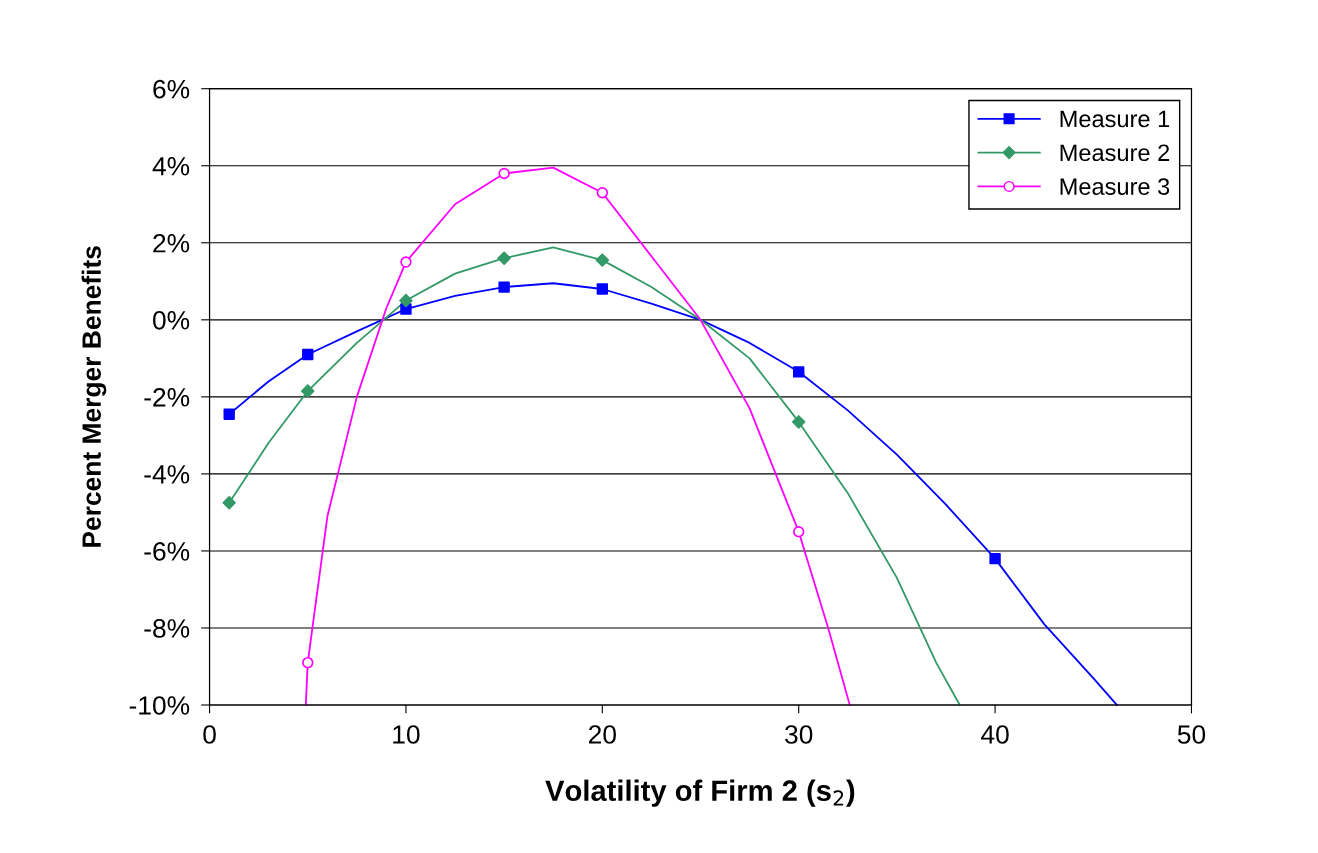  Describe the element at coordinates (209, 734) in the screenshot. I see `x-tick-label: 0` at that location.